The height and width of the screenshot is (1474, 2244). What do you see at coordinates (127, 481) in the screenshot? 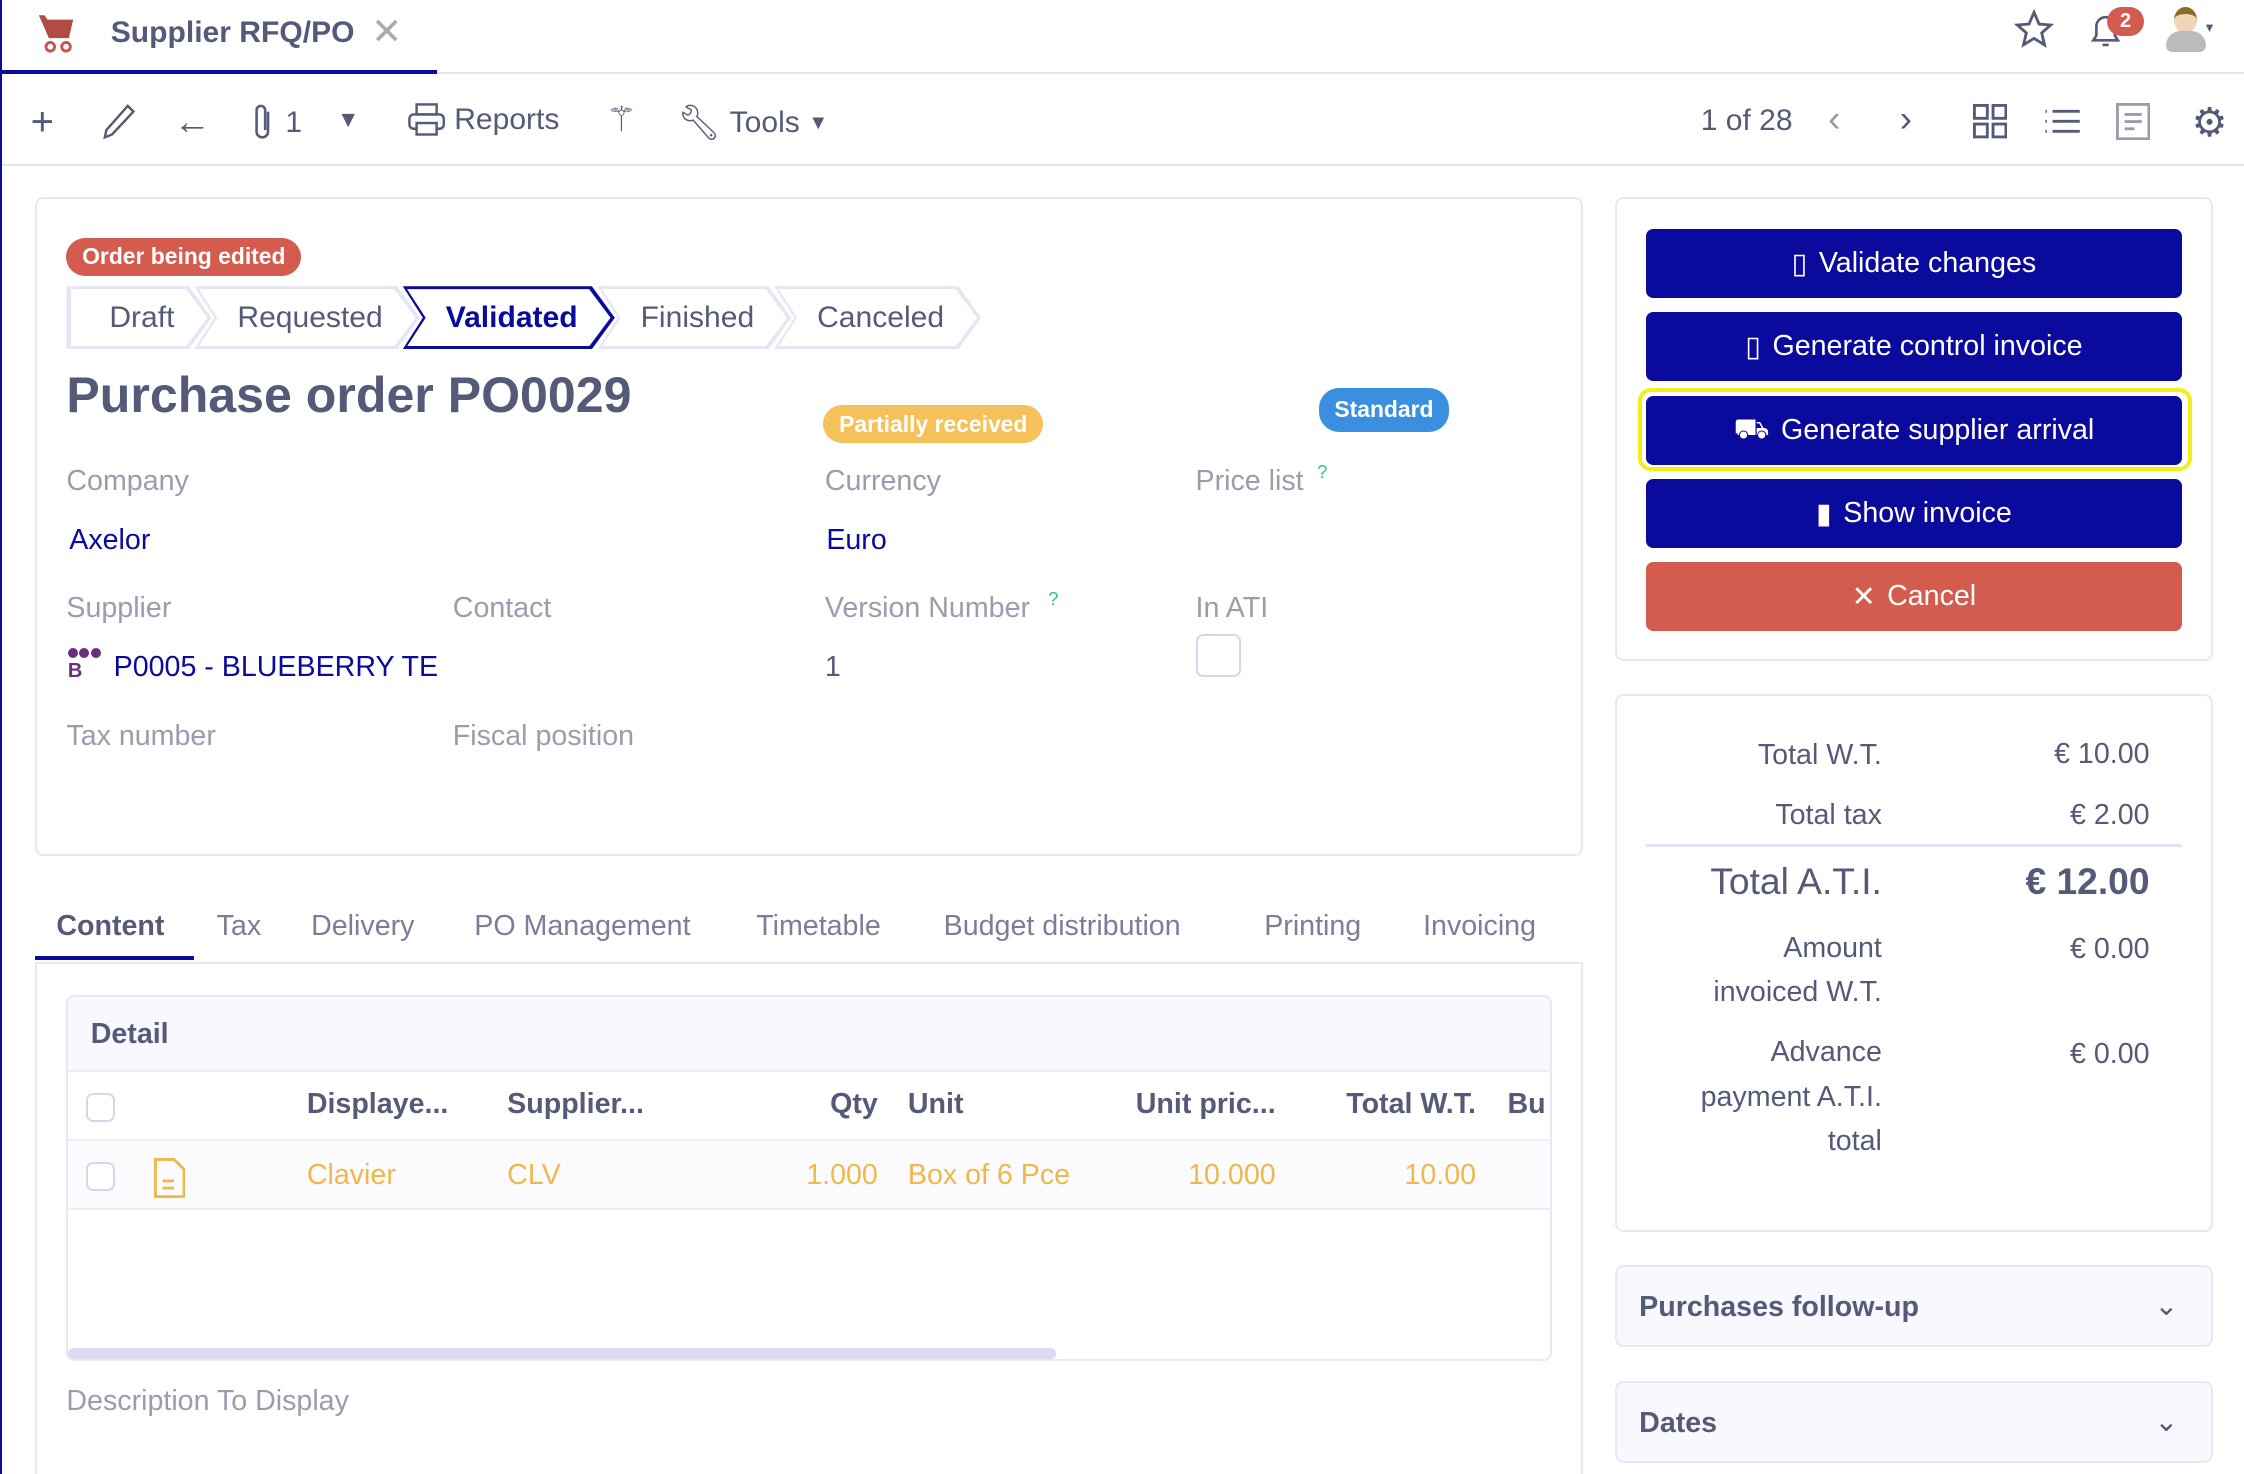
I see `company-label: Company` at bounding box center [127, 481].